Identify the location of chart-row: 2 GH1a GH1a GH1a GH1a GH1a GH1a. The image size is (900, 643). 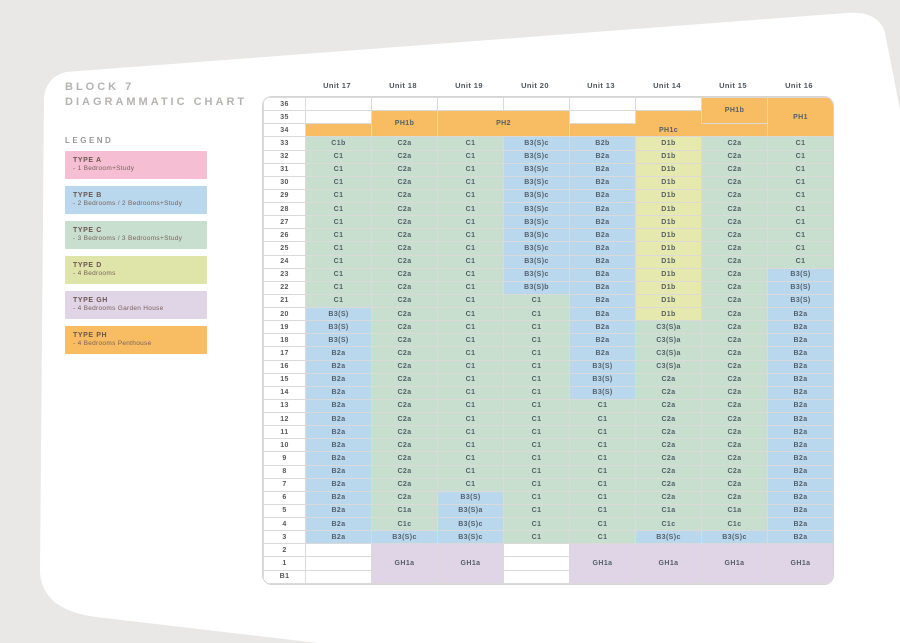
(548, 563).